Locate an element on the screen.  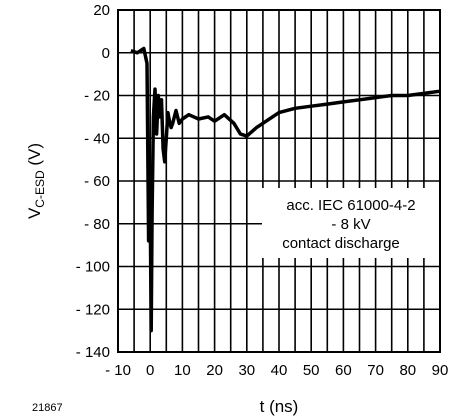
y-tick-label: - 100 is located at coordinates (93, 267).